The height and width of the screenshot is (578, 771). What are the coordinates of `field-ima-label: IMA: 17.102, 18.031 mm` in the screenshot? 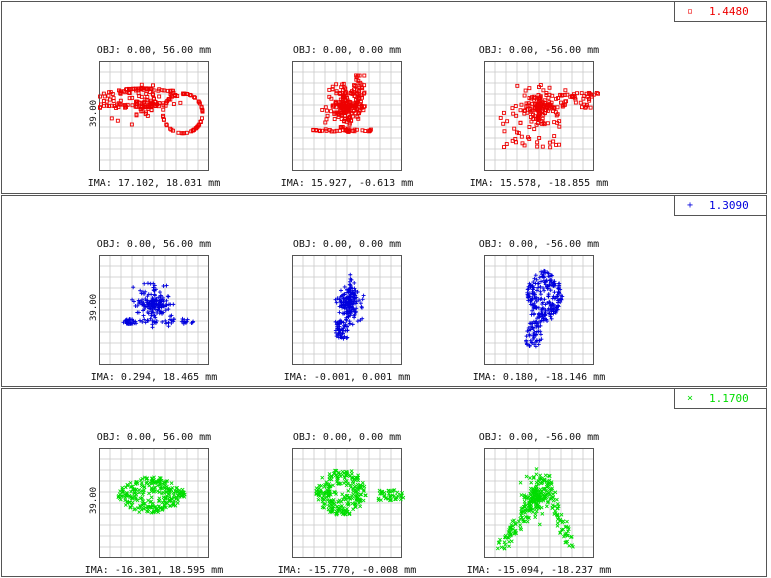 It's located at (154, 183).